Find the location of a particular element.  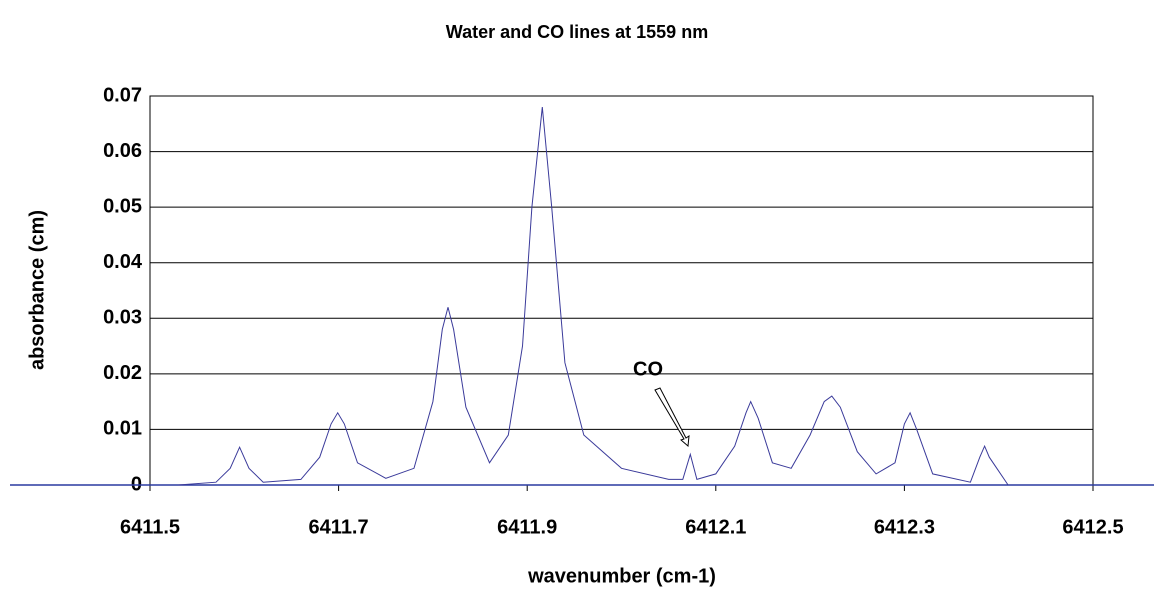

y-tick-label: 0.02 is located at coordinates (122, 373).